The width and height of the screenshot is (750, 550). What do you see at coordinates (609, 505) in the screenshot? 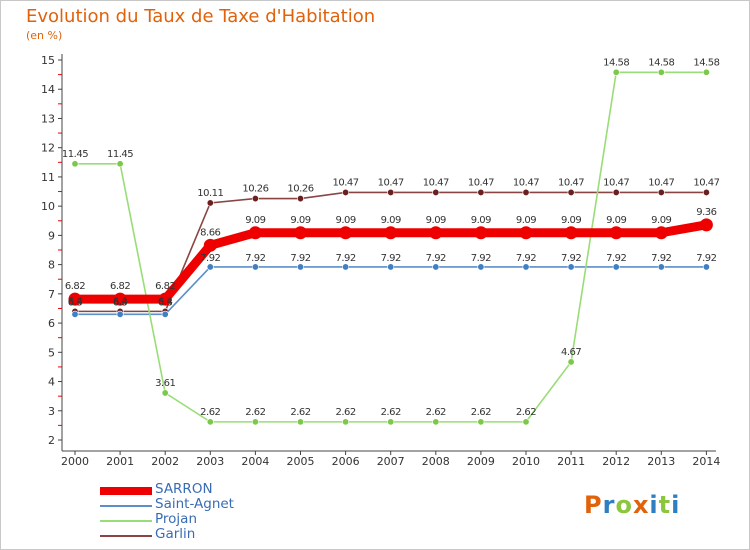
I see `logo-letter: r` at bounding box center [609, 505].